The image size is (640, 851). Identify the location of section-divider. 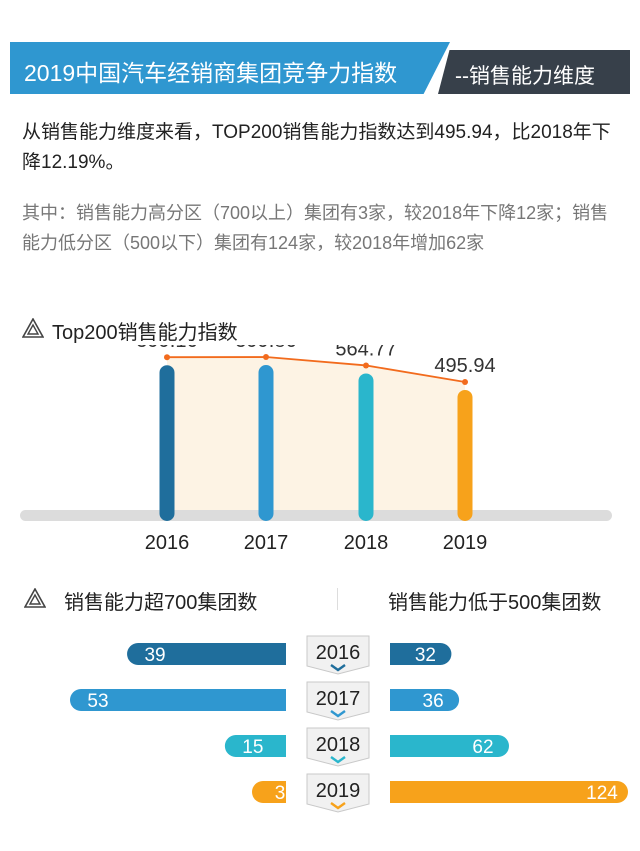
(337, 599).